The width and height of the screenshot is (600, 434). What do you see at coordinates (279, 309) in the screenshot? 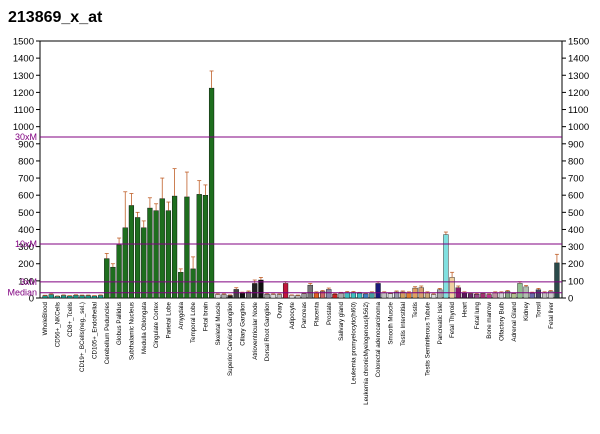
I see `category-label: Ovary` at bounding box center [279, 309].